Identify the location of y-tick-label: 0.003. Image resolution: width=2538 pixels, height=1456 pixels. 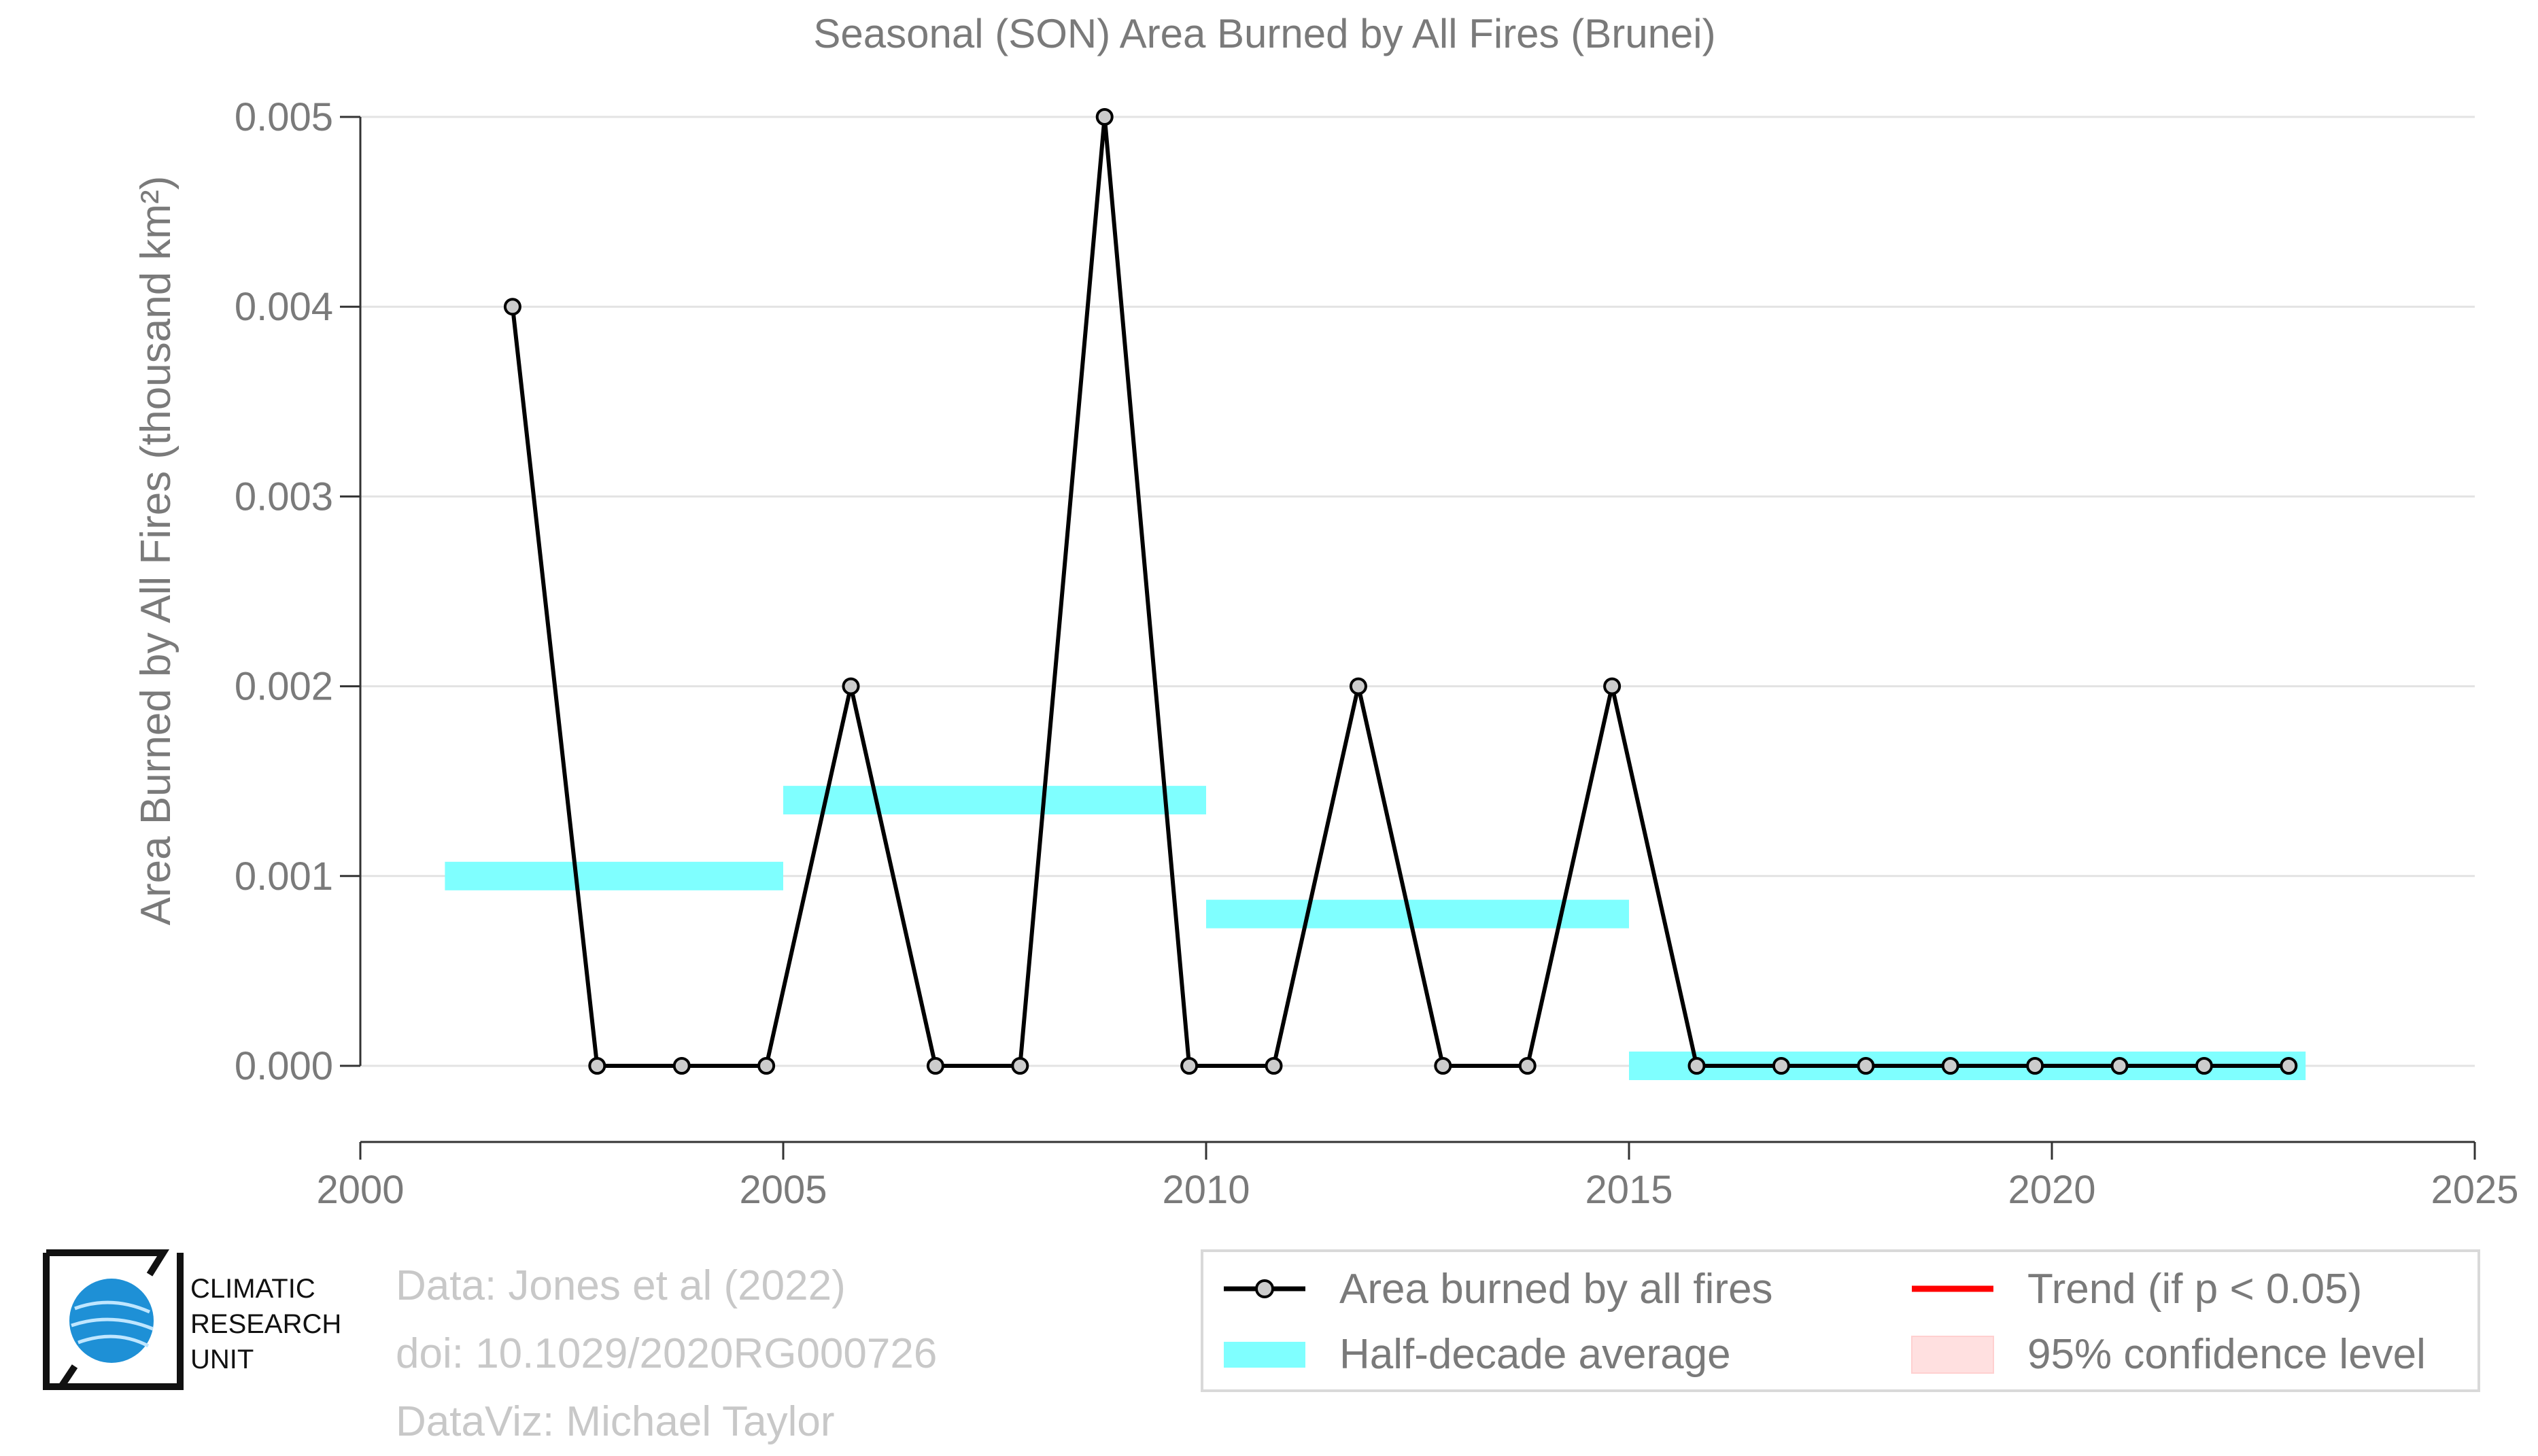
(284, 497).